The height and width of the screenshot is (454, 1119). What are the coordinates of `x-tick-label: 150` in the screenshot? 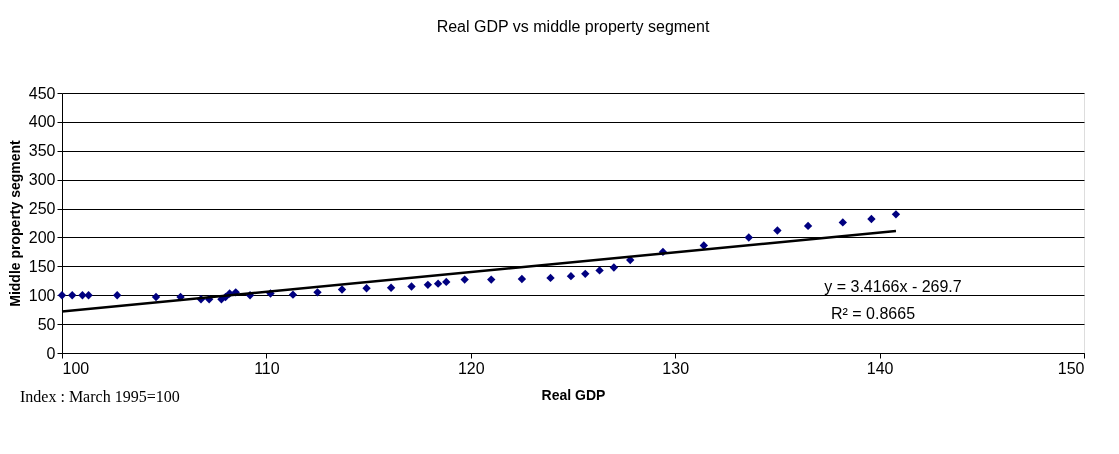 It's located at (1071, 368).